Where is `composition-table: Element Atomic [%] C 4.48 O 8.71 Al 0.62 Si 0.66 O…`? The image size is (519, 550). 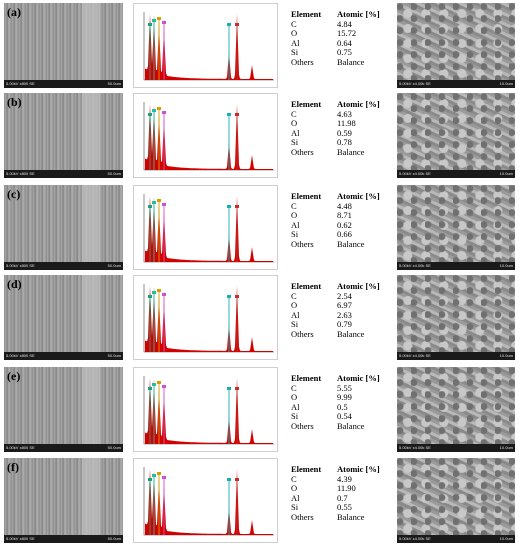
composition-table: Element Atomic [%] C 4.48 O 8.71 Al 0.62 Si 0.66 O… is located at coordinates (341, 220).